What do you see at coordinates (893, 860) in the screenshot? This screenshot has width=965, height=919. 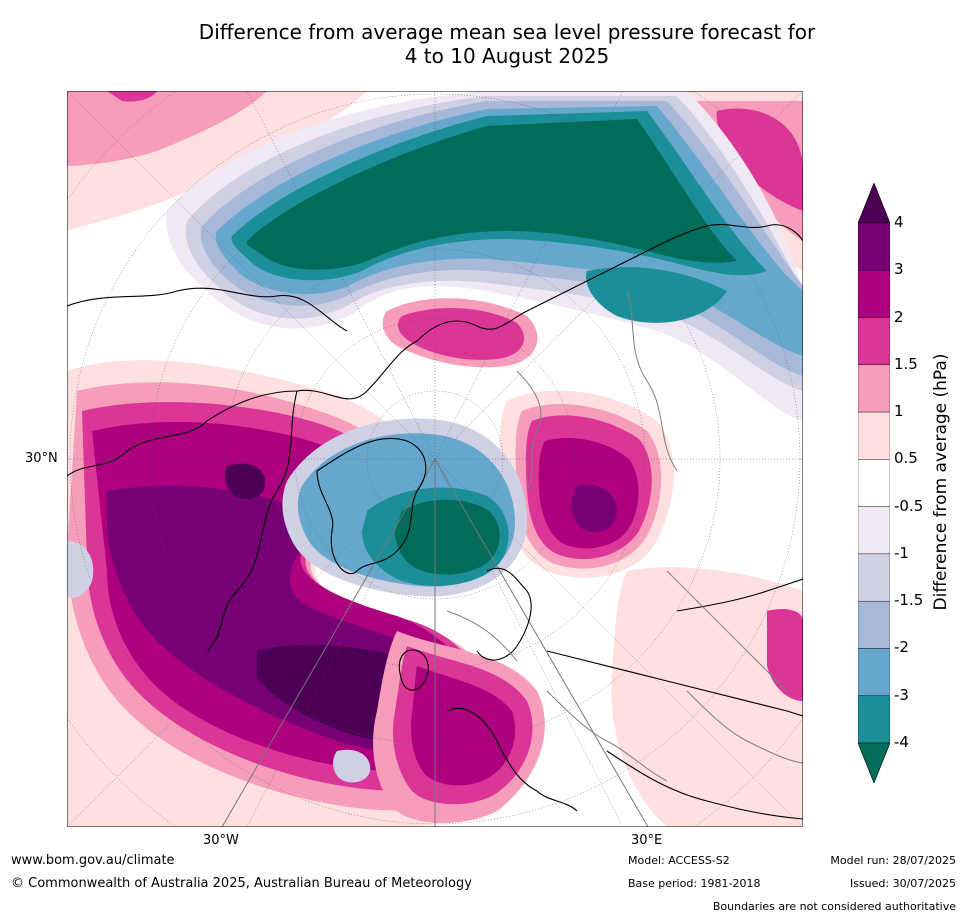 I see `footer-model-run: Model run: 28/07/2025` at bounding box center [893, 860].